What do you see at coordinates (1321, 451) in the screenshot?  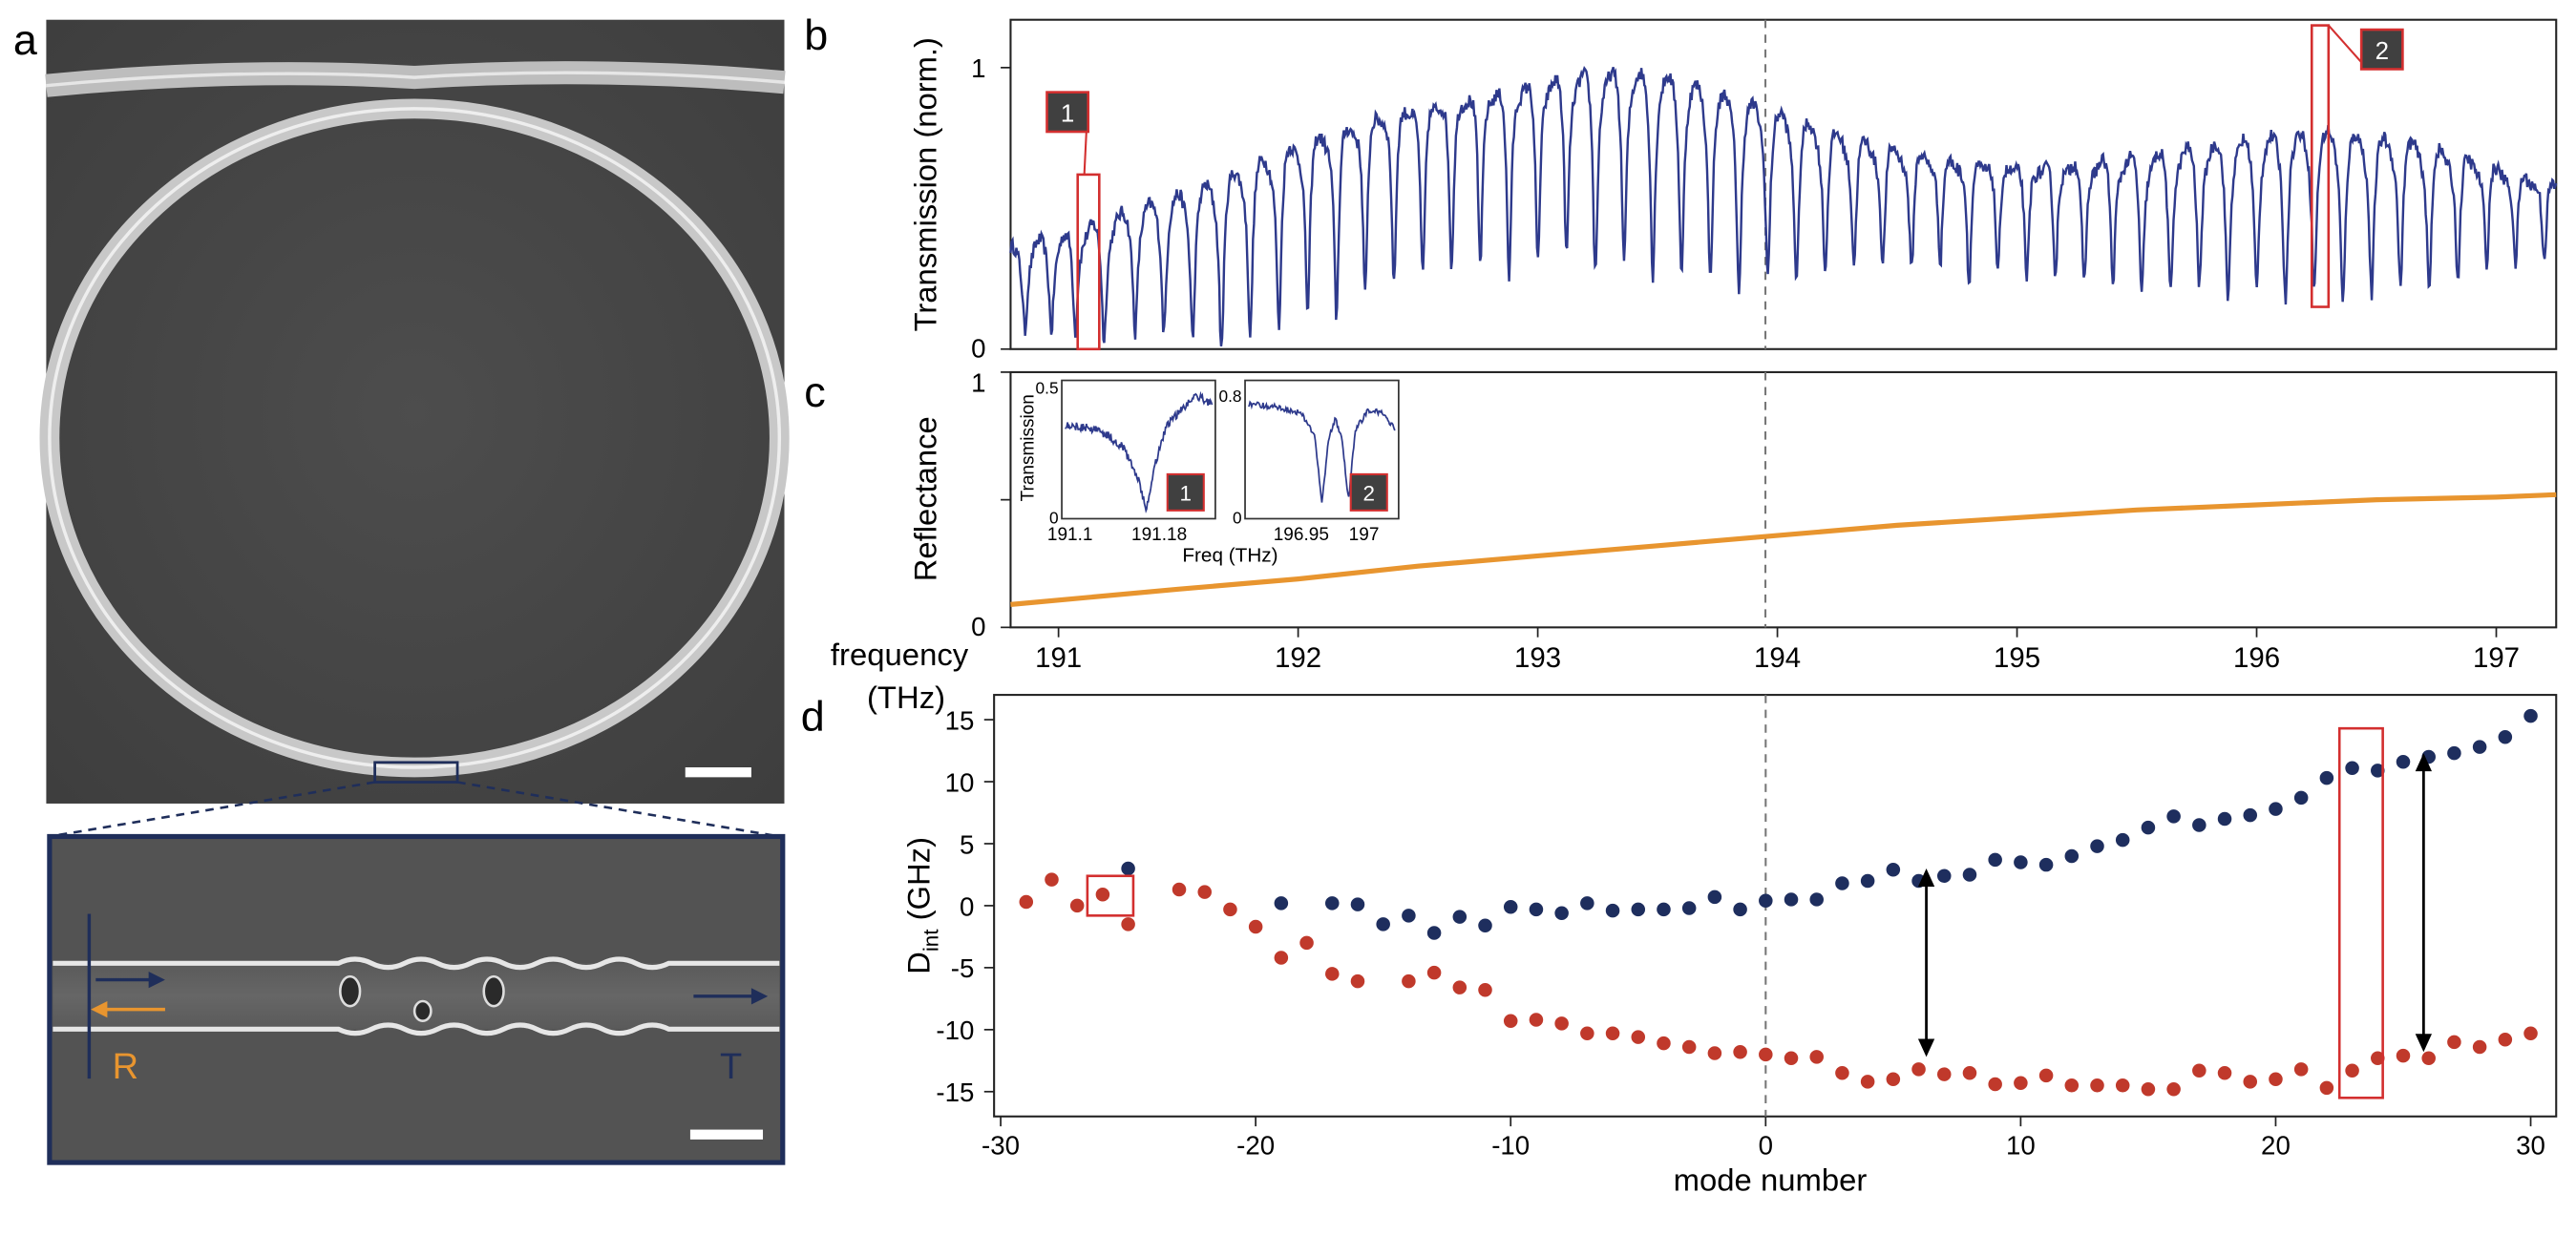 I see `inset-2-trace` at bounding box center [1321, 451].